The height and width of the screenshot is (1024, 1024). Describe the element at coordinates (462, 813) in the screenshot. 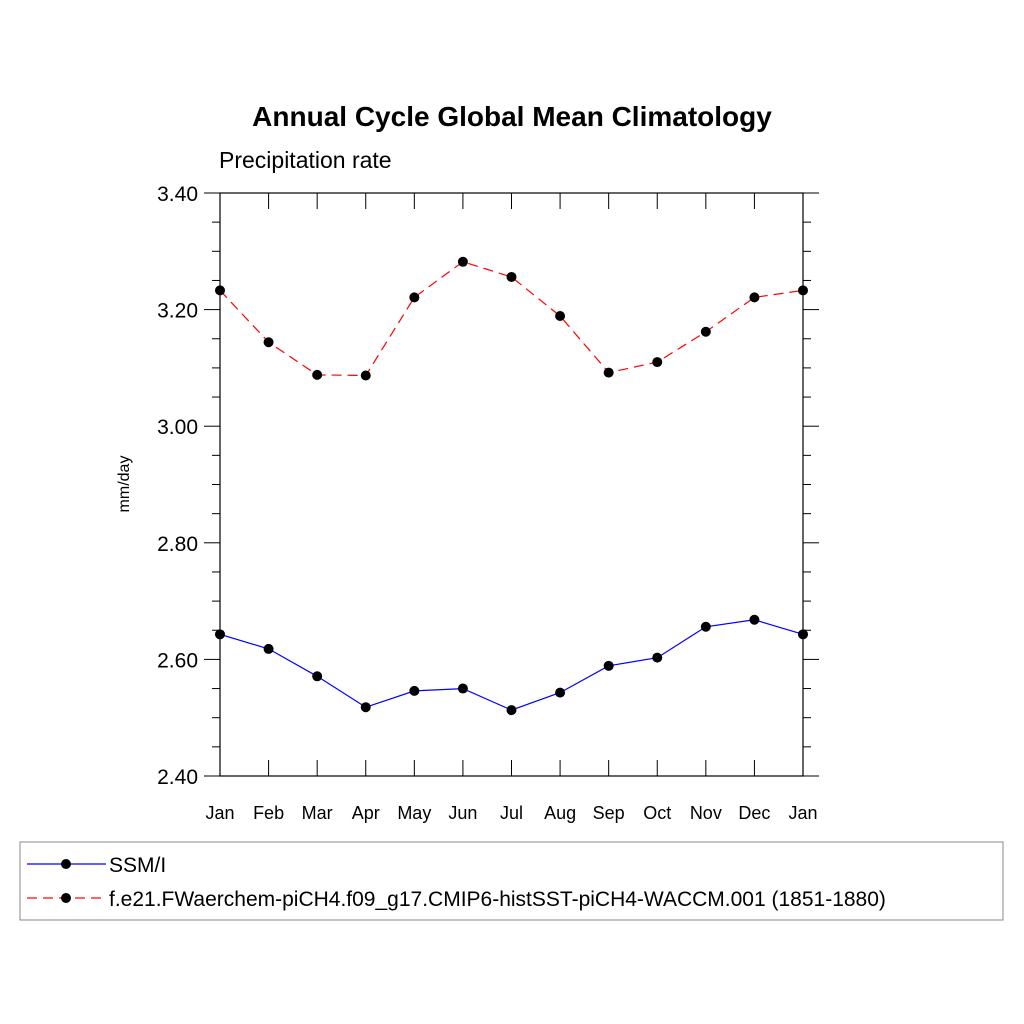

I see `x-tick-label: Jun` at that location.